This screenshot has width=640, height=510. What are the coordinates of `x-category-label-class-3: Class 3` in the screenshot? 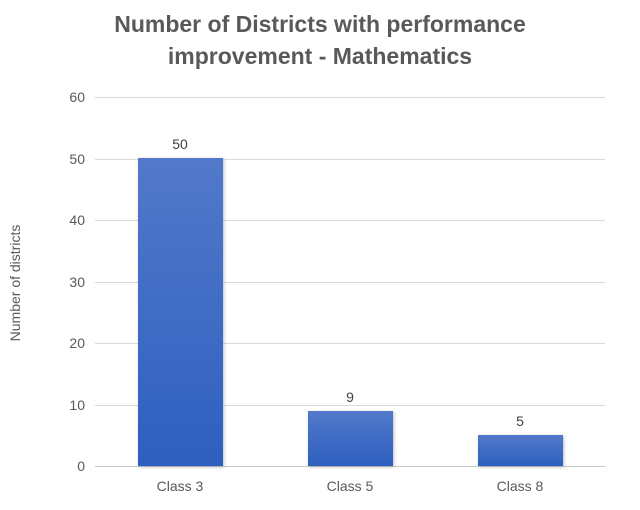 It's located at (180, 486).